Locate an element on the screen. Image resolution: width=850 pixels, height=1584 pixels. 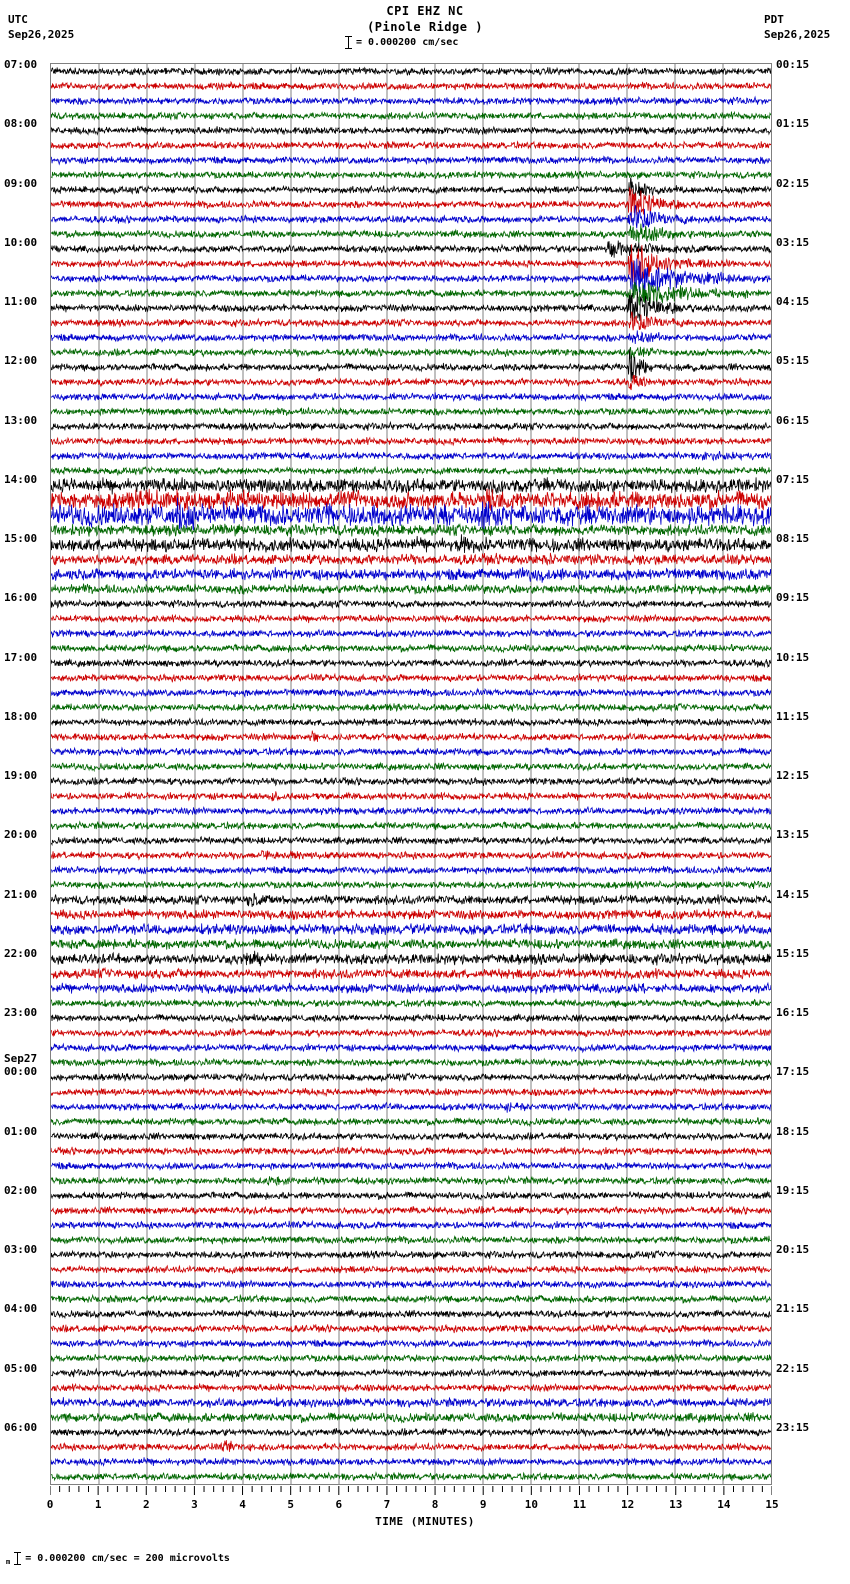
utc-hour-label: 18:00 is located at coordinates (21, 716).